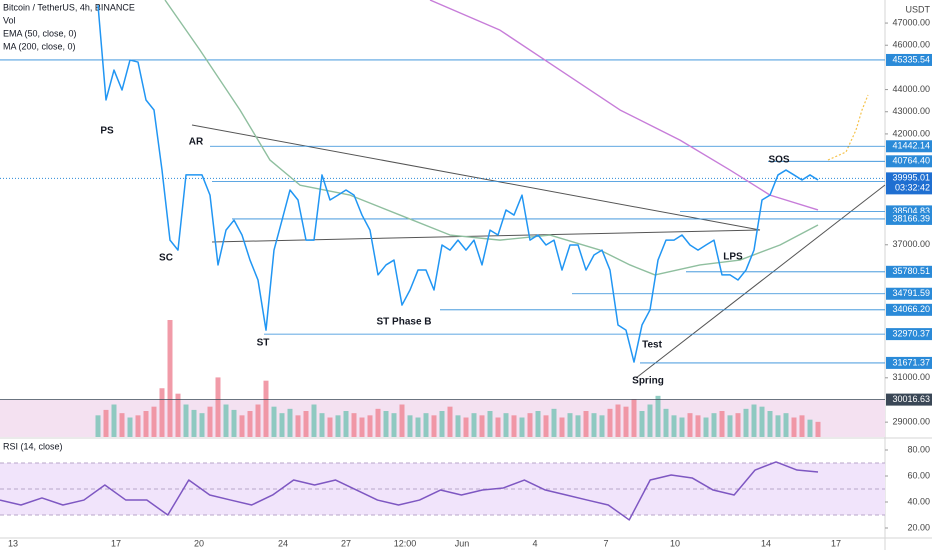  What do you see at coordinates (196, 142) in the screenshot?
I see `annotation: AR` at bounding box center [196, 142].